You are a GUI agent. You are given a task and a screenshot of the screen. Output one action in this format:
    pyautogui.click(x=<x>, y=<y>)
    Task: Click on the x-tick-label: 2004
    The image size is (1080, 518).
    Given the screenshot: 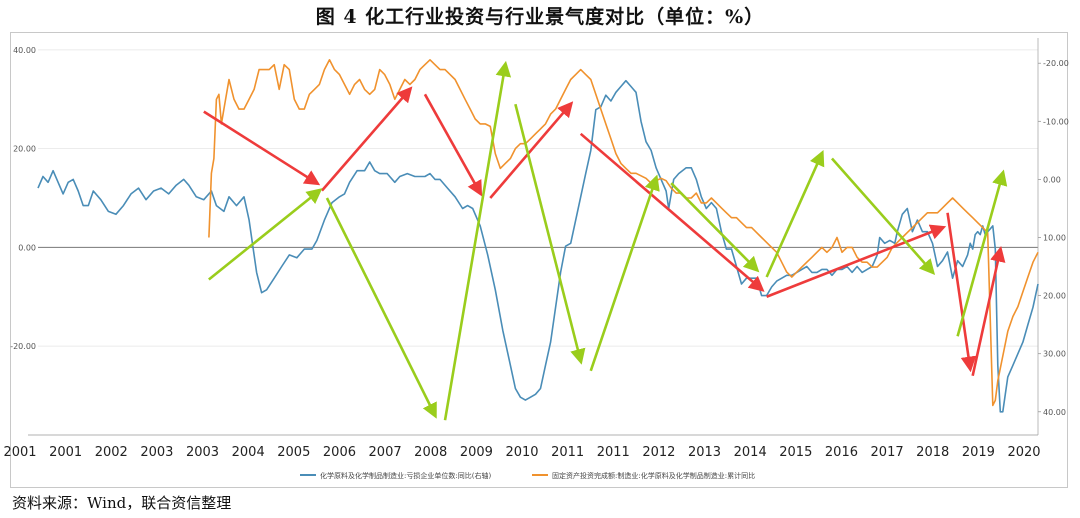 What is the action you would take?
    pyautogui.click(x=248, y=452)
    